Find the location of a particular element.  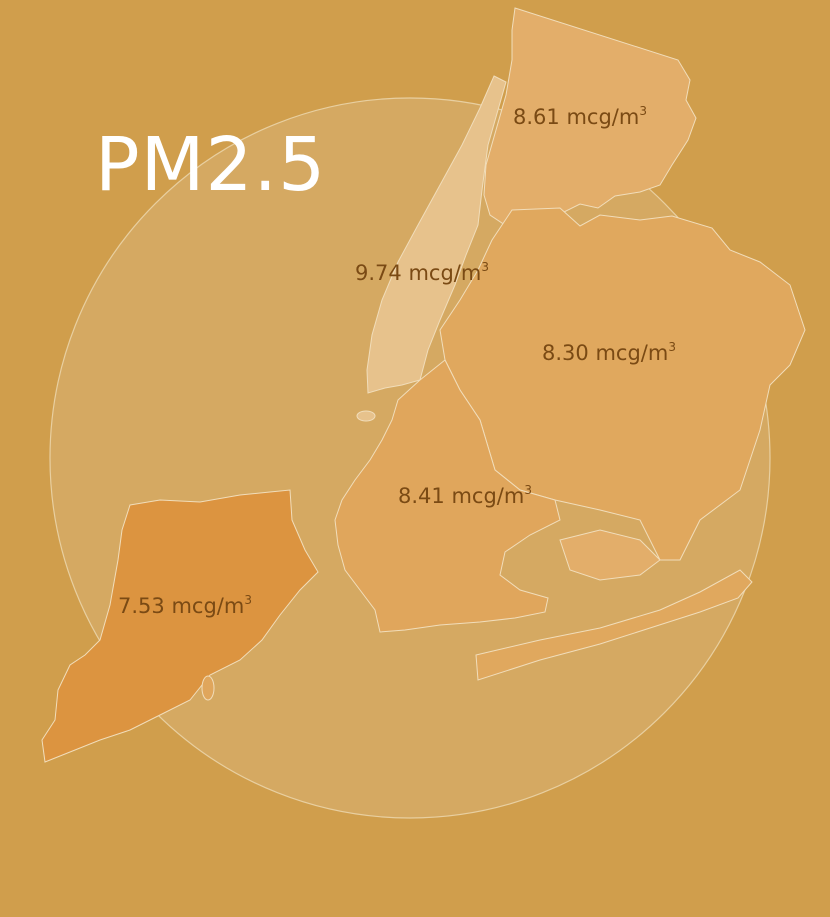

borough-bronx is located at coordinates (590, 116).